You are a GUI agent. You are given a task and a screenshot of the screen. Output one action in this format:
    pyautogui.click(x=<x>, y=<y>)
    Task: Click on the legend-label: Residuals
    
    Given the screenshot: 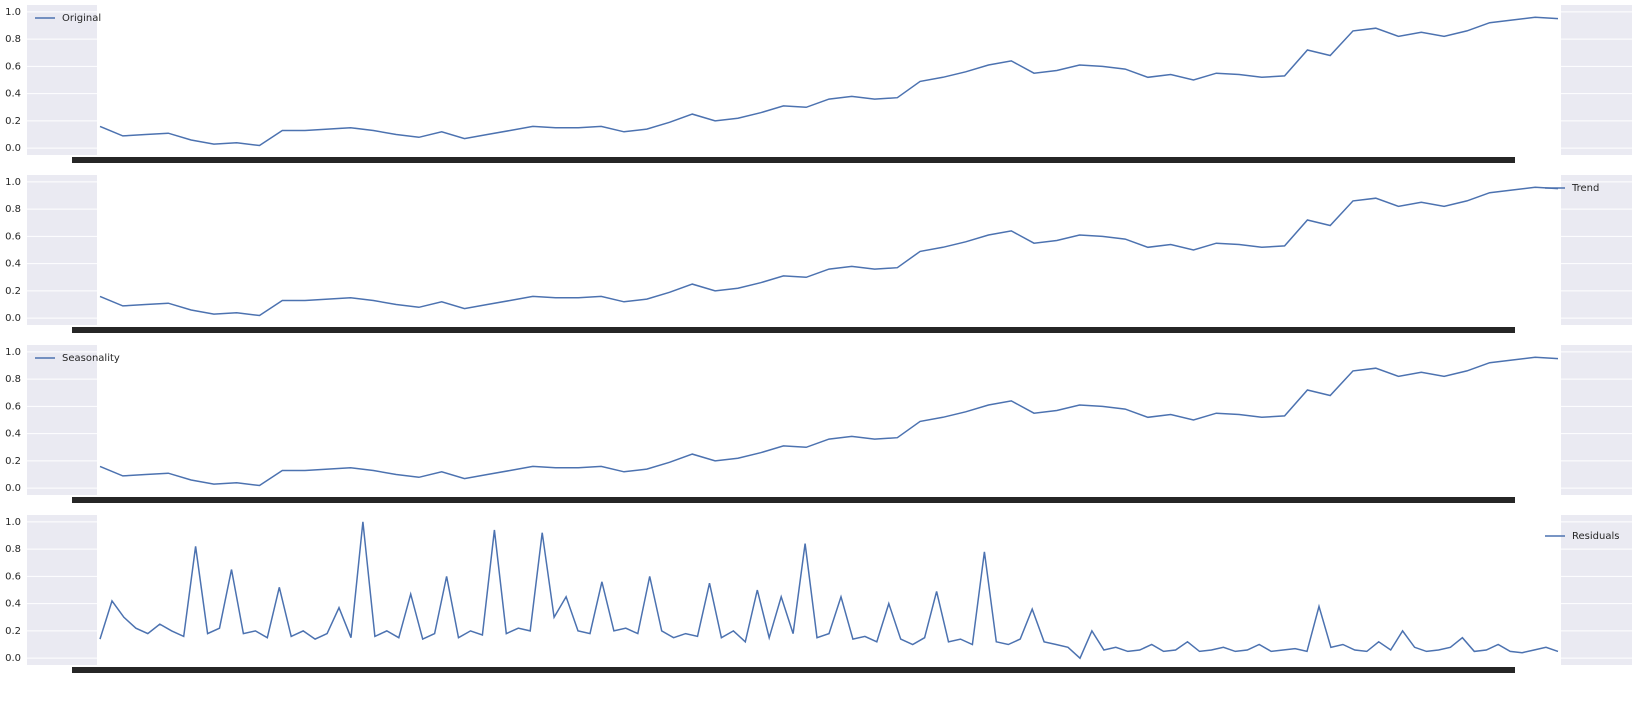 What is the action you would take?
    pyautogui.click(x=1595, y=536)
    